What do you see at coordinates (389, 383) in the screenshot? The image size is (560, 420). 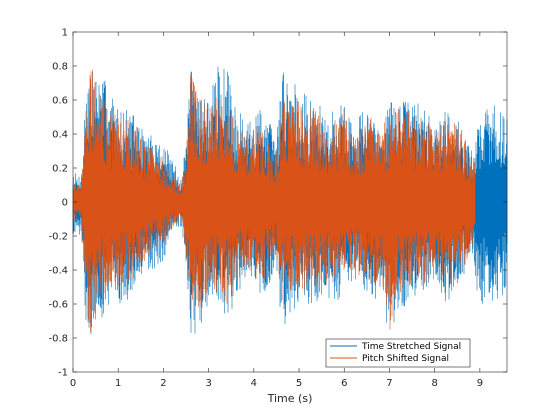 I see `x-tick-label: 7` at bounding box center [389, 383].